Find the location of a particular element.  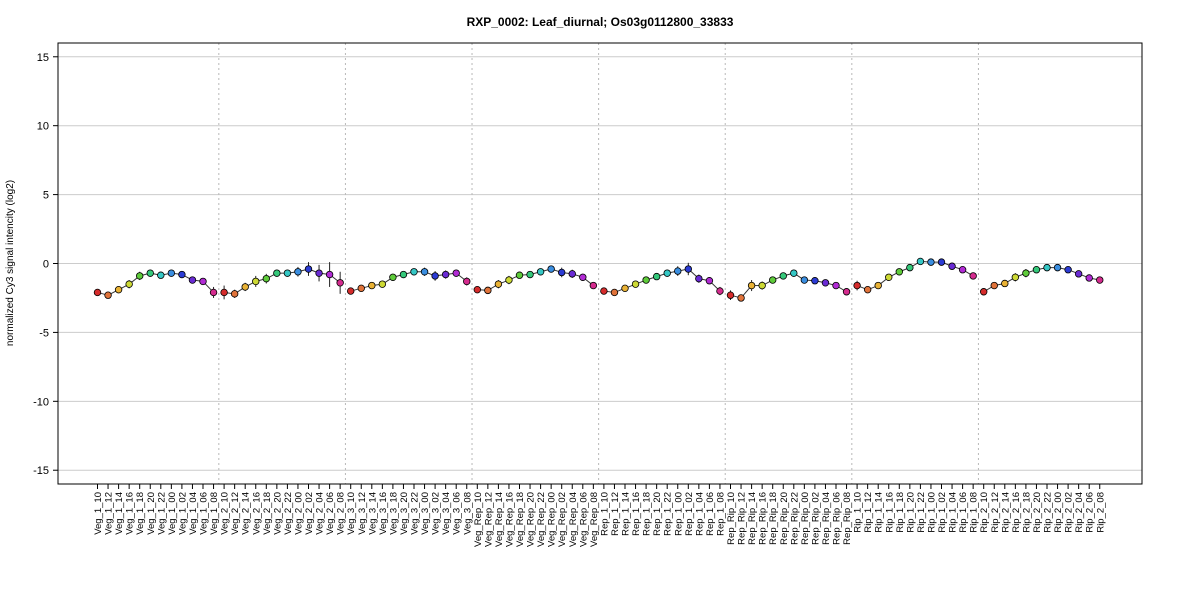

x-tick-label: Rip_1_08 is located at coordinates (974, 512).